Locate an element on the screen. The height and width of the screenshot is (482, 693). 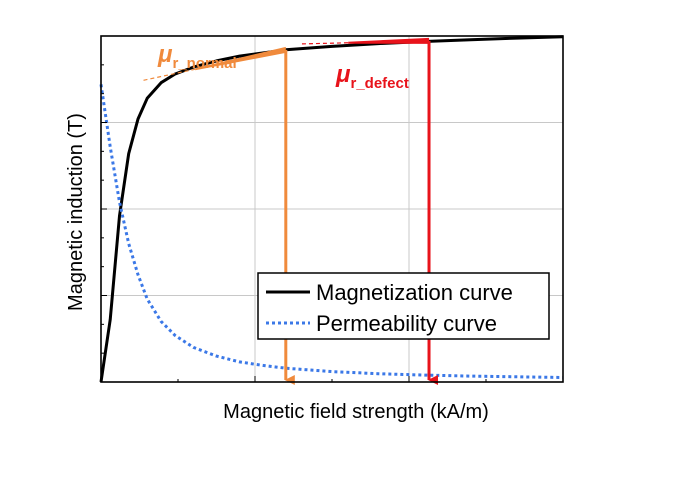
x-axis-title: Magnetic field strength (kA/m) is located at coordinates (356, 412).